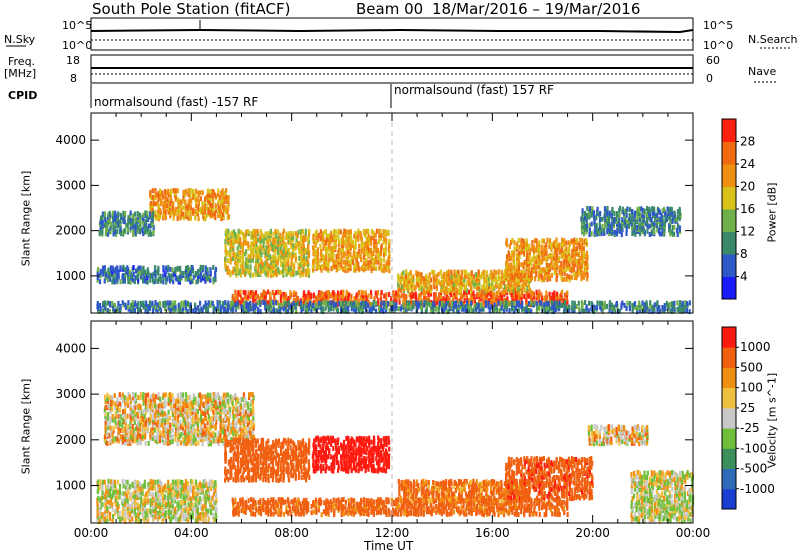 The image size is (800, 554). What do you see at coordinates (474, 90) in the screenshot?
I see `cpid-segment-2: normalsound (fast) 157 RF` at bounding box center [474, 90].